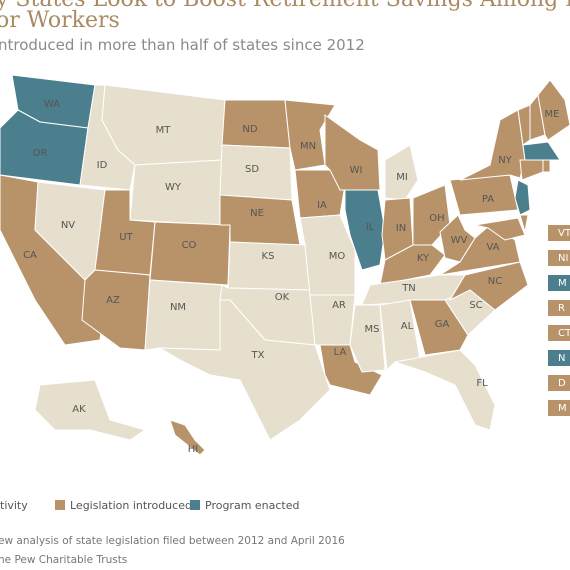 This screenshot has height=570, width=570. Describe the element at coordinates (178, 307) in the screenshot. I see `state-label: NM` at that location.